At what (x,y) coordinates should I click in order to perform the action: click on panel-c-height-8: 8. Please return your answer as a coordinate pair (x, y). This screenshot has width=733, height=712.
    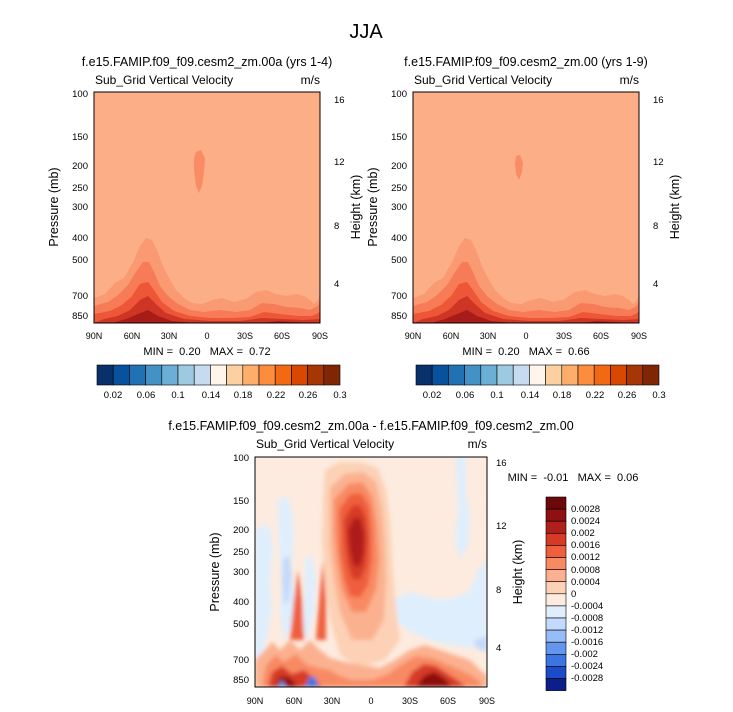
    Looking at the image, I should click on (498, 590).